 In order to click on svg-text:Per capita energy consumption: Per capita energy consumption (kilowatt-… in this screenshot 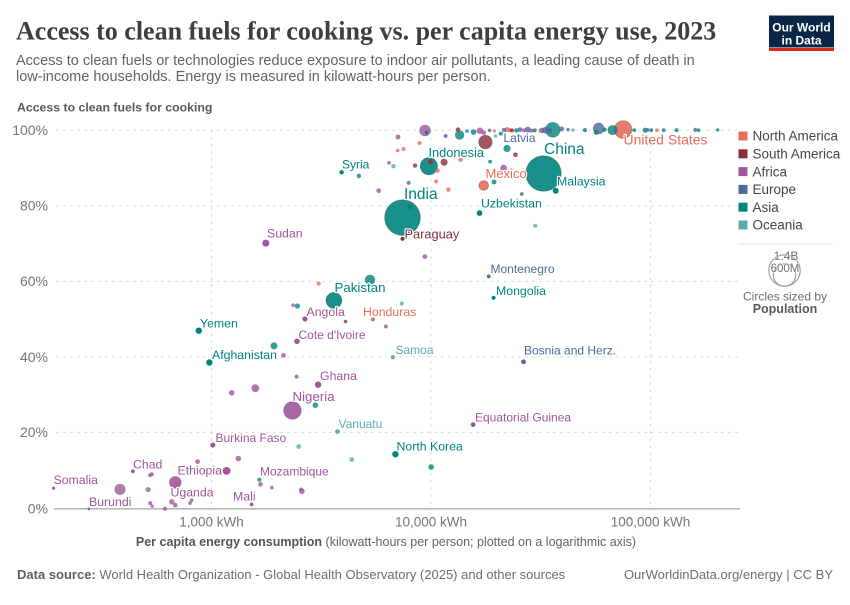, I will do `click(386, 542)`.